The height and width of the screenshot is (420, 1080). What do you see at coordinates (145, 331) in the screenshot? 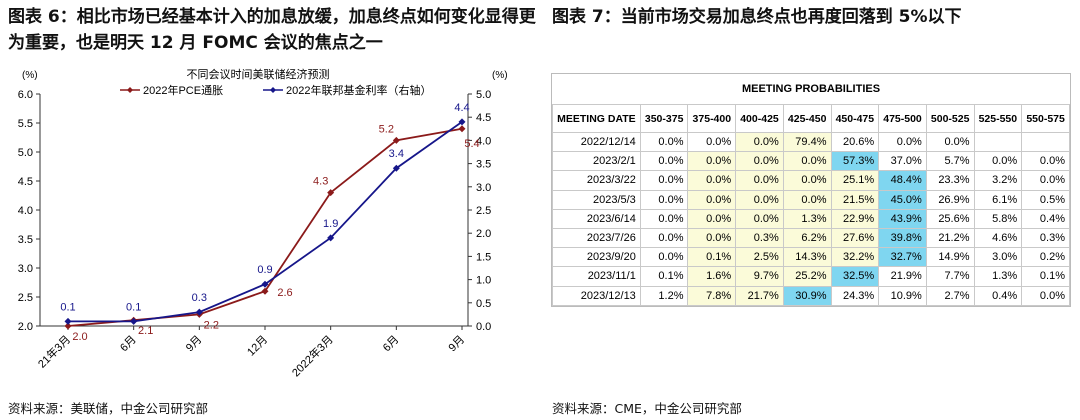
I see `pce-data-label: 2.1` at bounding box center [145, 331].